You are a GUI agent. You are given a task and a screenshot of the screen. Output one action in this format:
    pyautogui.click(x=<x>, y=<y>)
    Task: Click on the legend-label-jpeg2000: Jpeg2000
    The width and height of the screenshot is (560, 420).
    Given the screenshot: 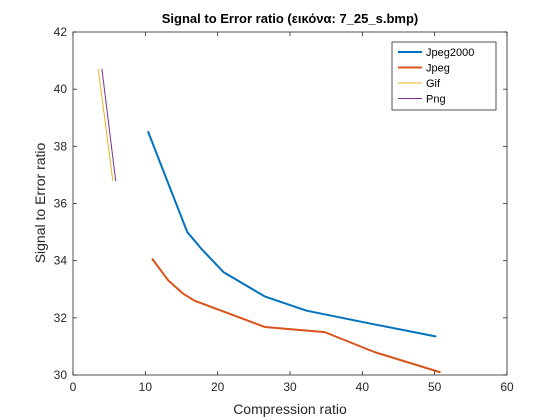 What is the action you would take?
    pyautogui.click(x=450, y=53)
    